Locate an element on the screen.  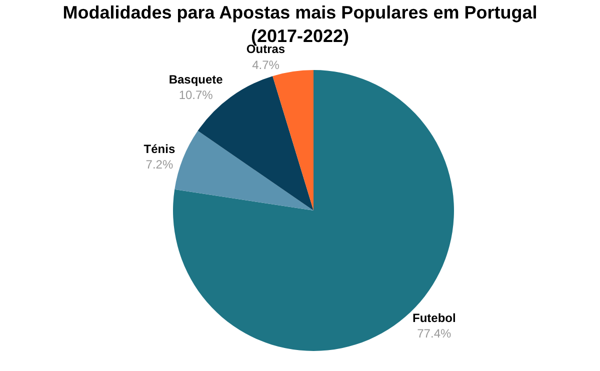
slice-label: Futebol is located at coordinates (434, 317).